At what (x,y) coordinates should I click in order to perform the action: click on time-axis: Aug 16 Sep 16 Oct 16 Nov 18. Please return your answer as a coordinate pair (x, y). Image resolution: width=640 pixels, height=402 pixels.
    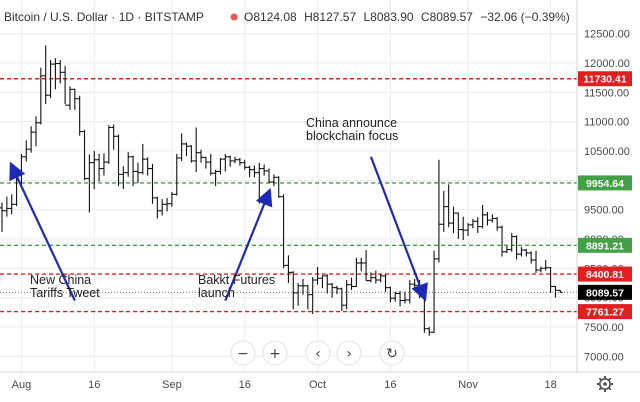
    Looking at the image, I should click on (284, 385).